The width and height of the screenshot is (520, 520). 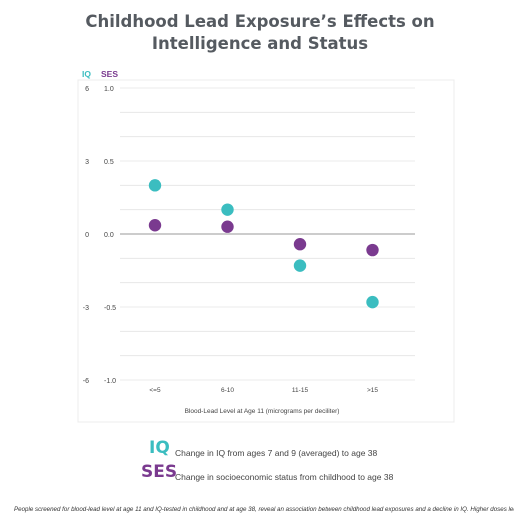 What do you see at coordinates (159, 448) in the screenshot?
I see `legend-iq-key: IQ` at bounding box center [159, 448].